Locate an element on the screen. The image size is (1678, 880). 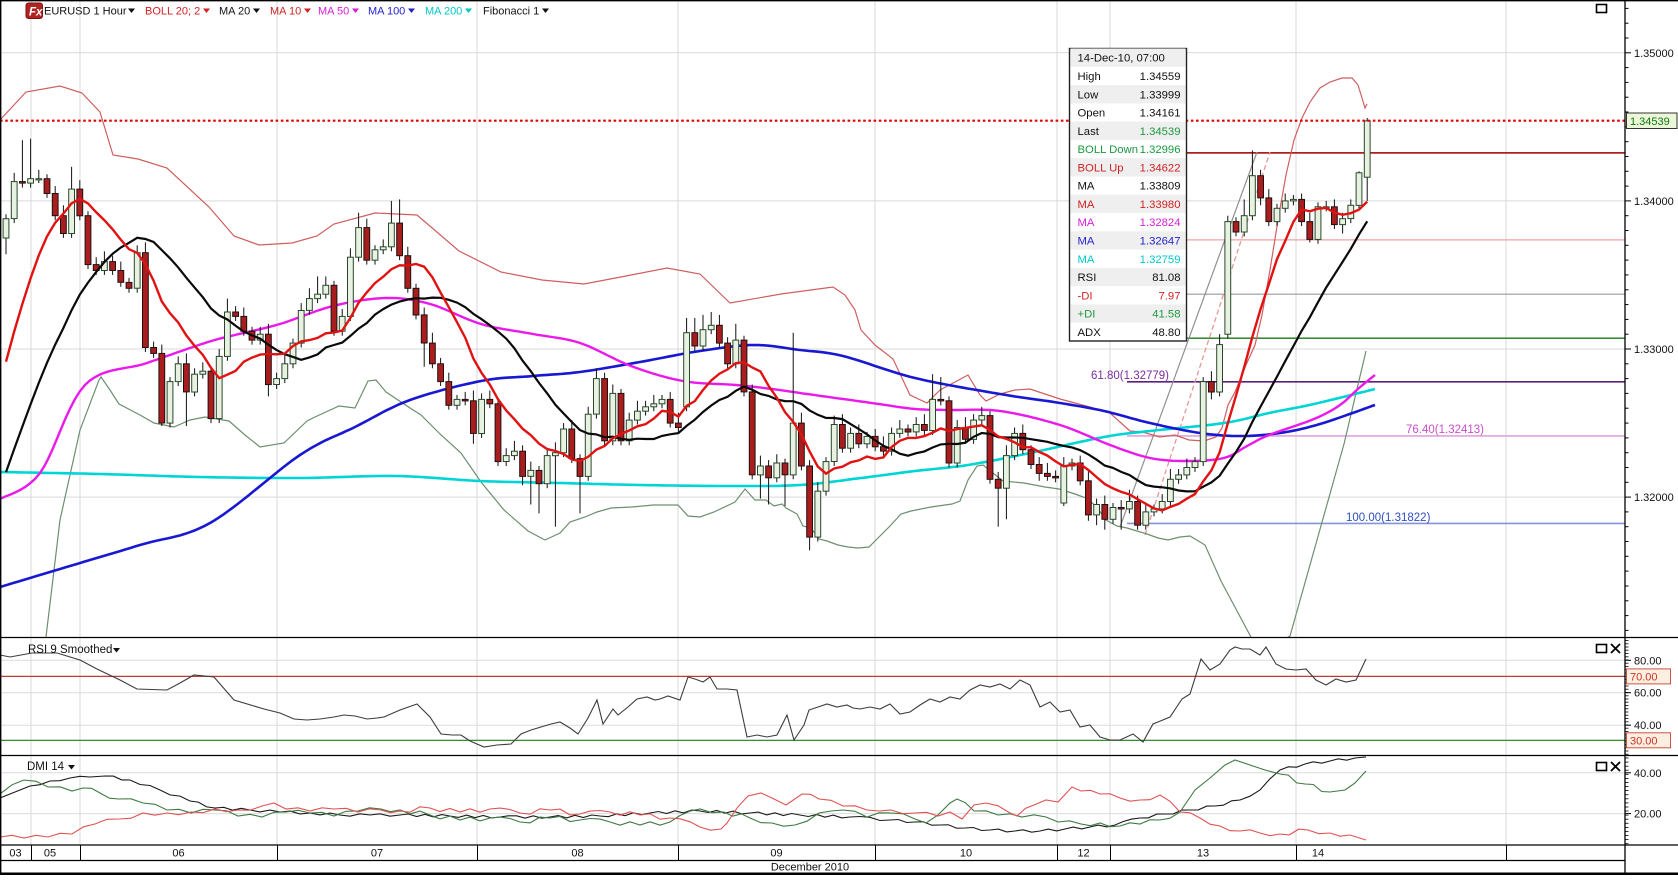
svg-text: BOLL Up is located at coordinates (1101, 168).